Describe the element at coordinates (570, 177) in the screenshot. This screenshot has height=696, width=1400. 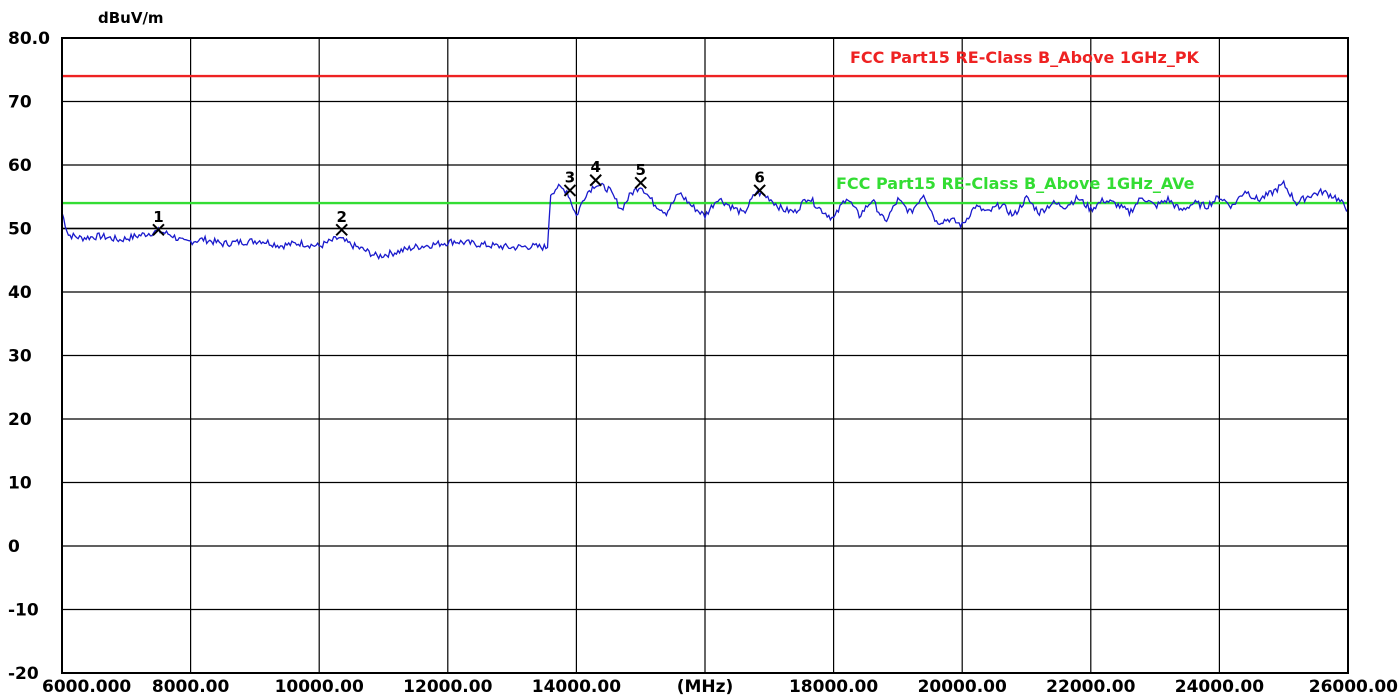
I see `marker-label: 3` at that location.